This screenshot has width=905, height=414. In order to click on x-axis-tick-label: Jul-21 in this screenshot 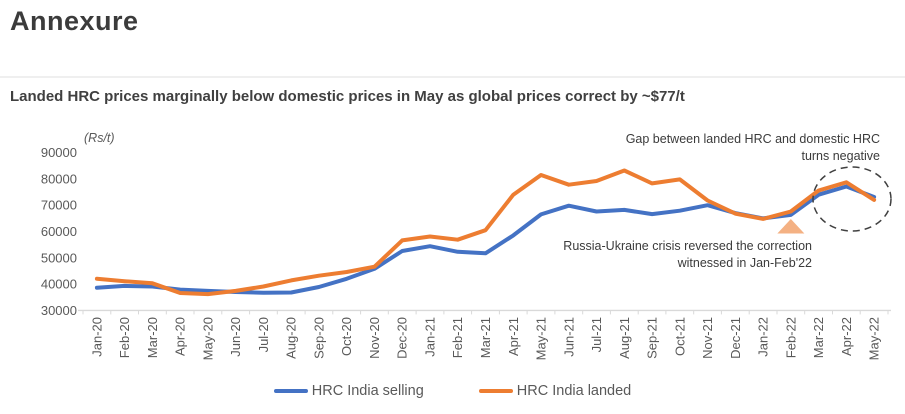, I will do `click(596, 334)`.